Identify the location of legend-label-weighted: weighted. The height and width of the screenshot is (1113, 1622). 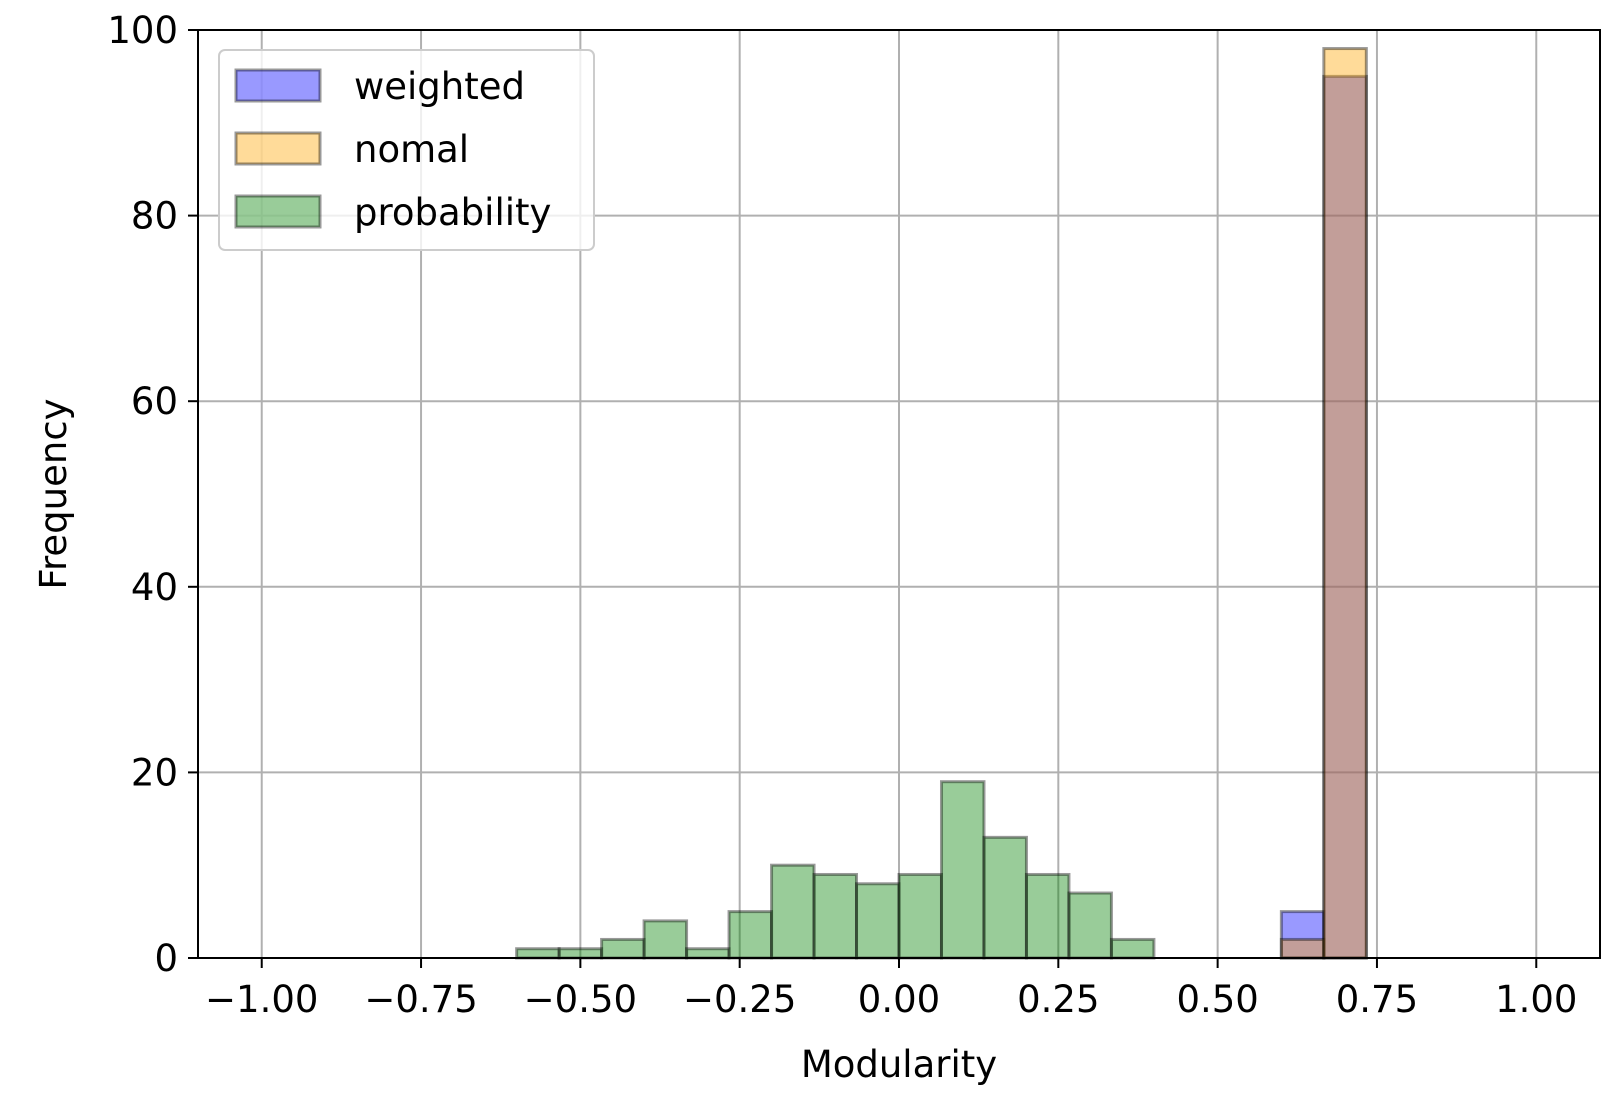
(439, 86).